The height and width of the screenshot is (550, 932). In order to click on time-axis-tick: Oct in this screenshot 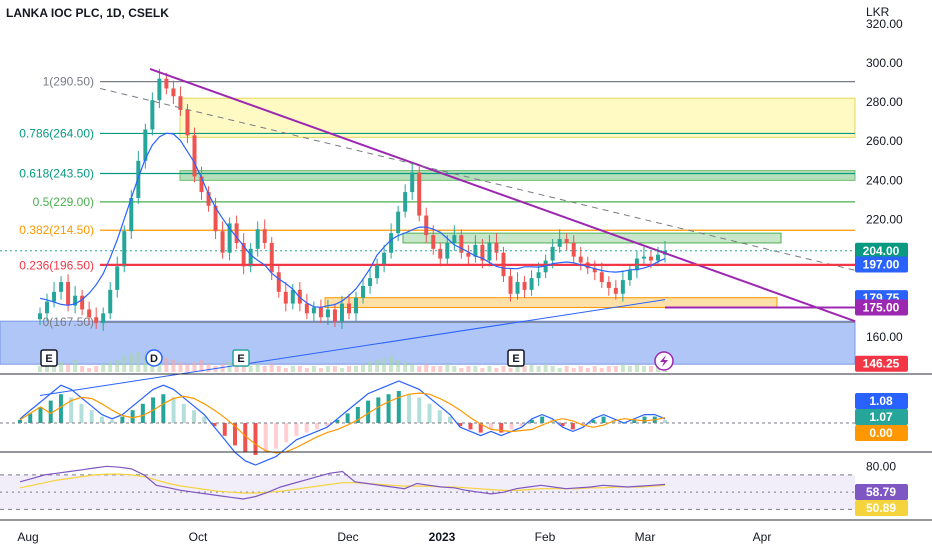, I will do `click(198, 537)`.